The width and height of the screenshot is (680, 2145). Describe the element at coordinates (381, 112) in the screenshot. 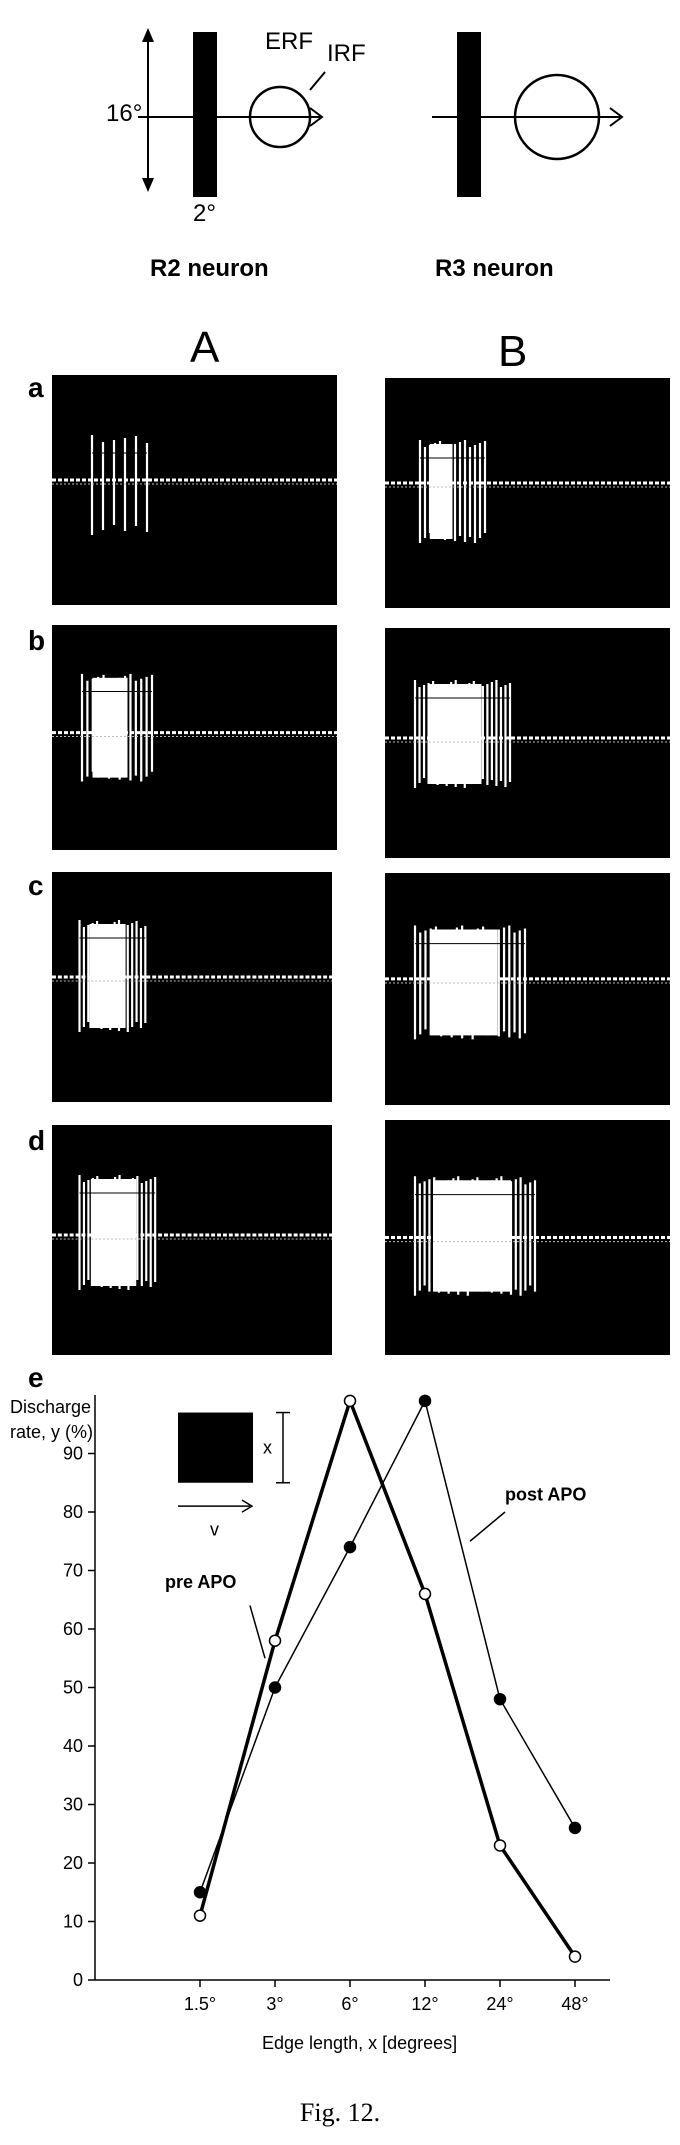

I see `receptive-field-schematic` at that location.